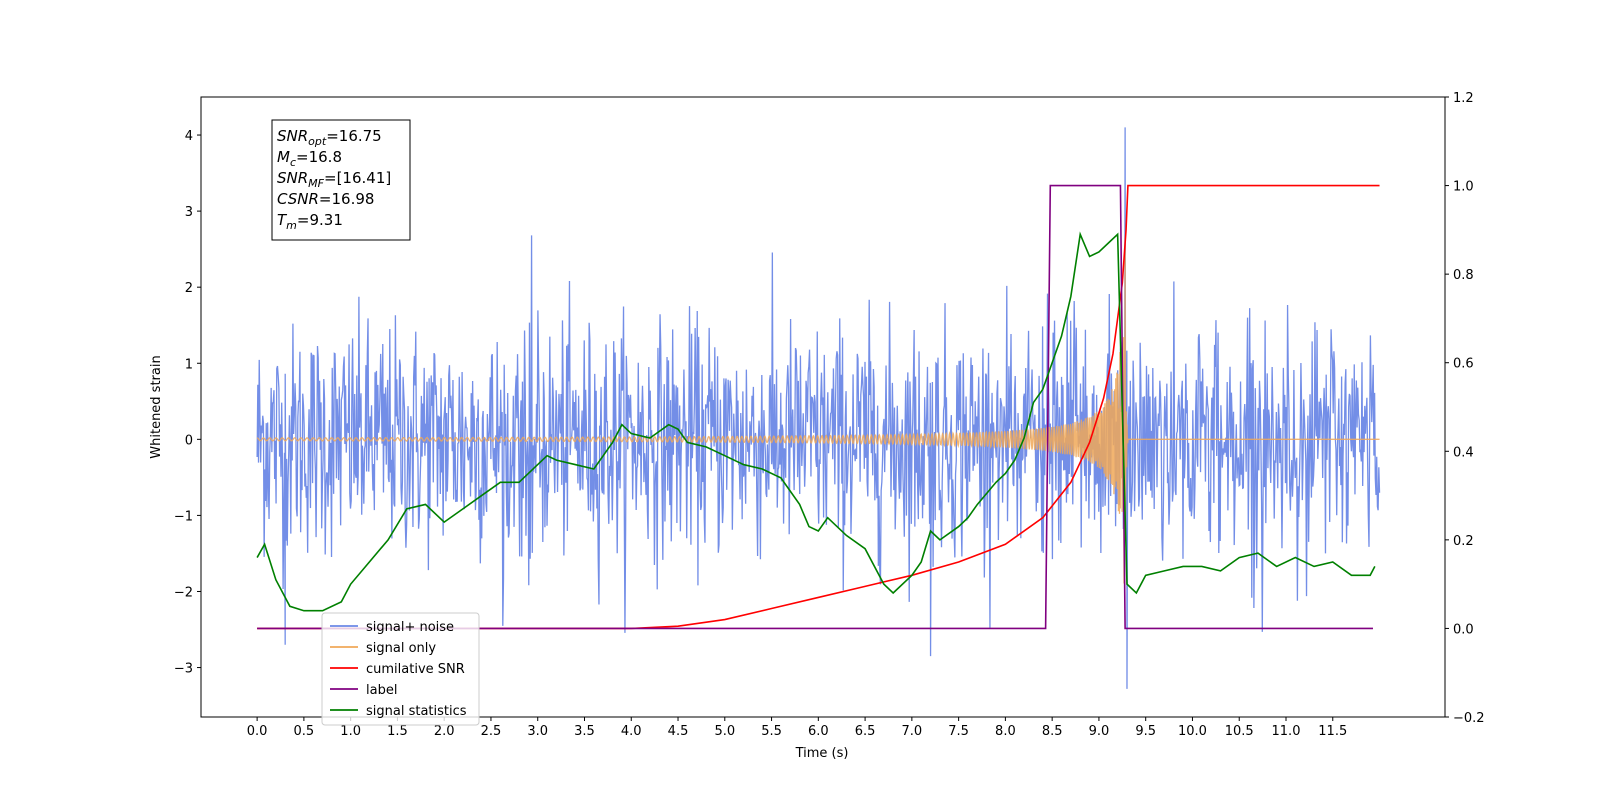 The height and width of the screenshot is (804, 1600). What do you see at coordinates (1463, 275) in the screenshot?
I see `y2-tick-label: 0.8` at bounding box center [1463, 275].